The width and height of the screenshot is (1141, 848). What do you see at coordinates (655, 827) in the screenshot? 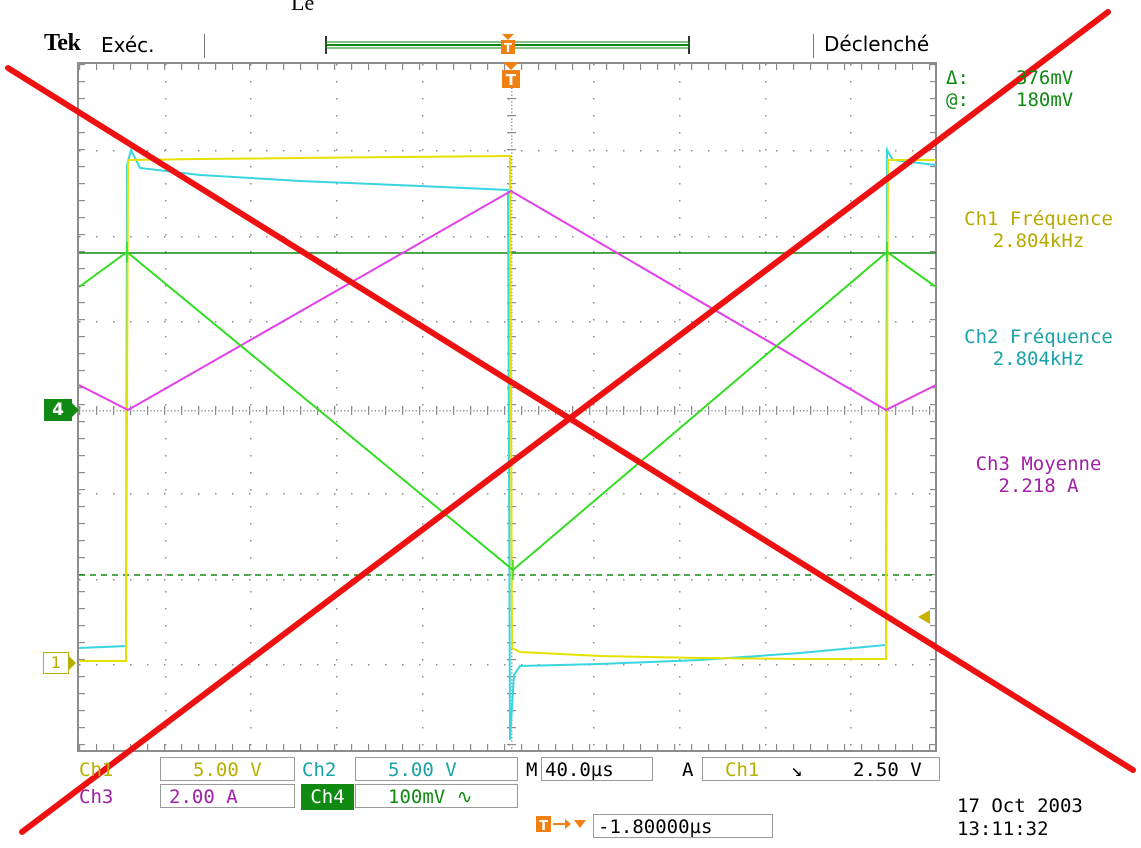
I see `trigger-position-value: -1.80000µs` at bounding box center [655, 827].